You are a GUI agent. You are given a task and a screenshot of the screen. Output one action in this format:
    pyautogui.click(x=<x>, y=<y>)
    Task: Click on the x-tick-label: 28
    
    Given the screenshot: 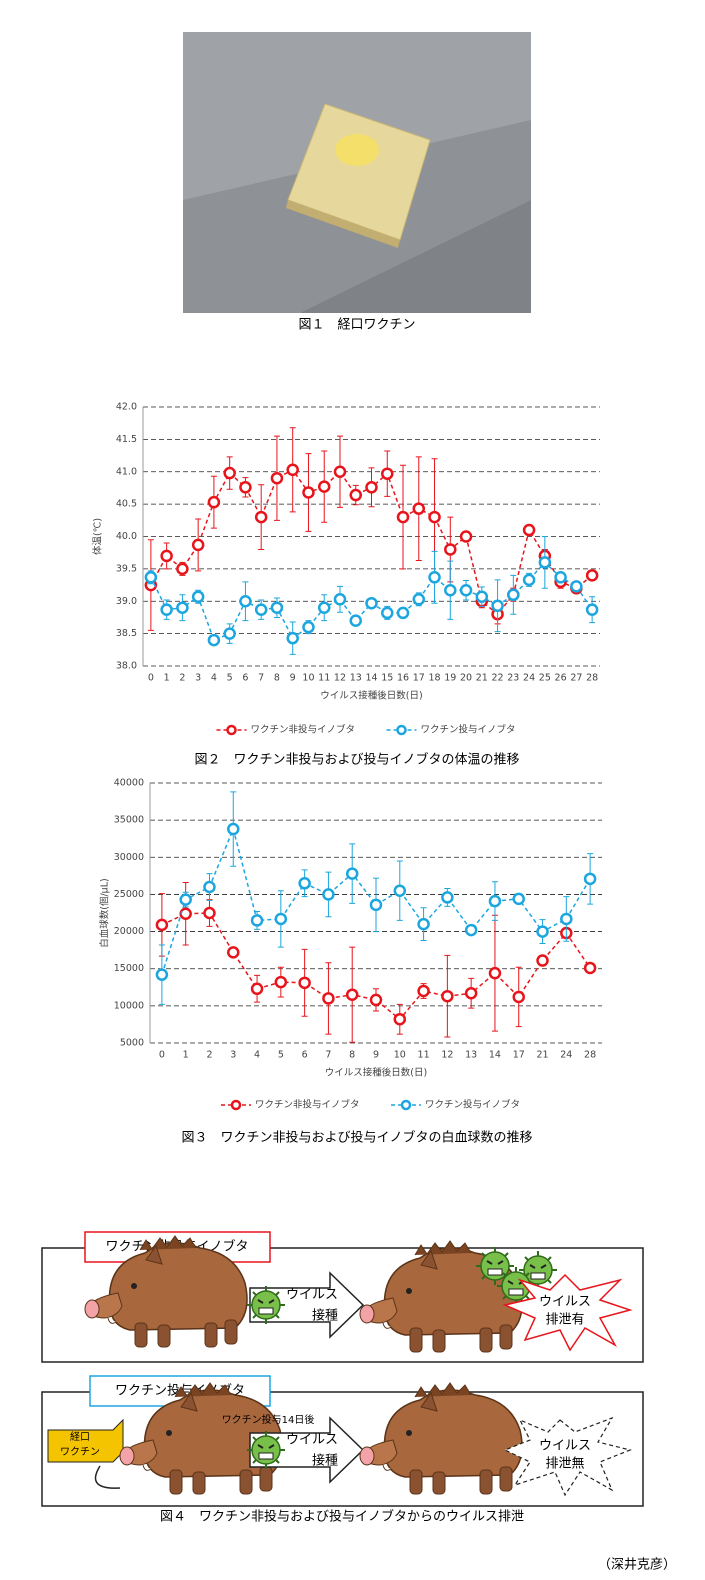 What is the action you would take?
    pyautogui.click(x=592, y=678)
    